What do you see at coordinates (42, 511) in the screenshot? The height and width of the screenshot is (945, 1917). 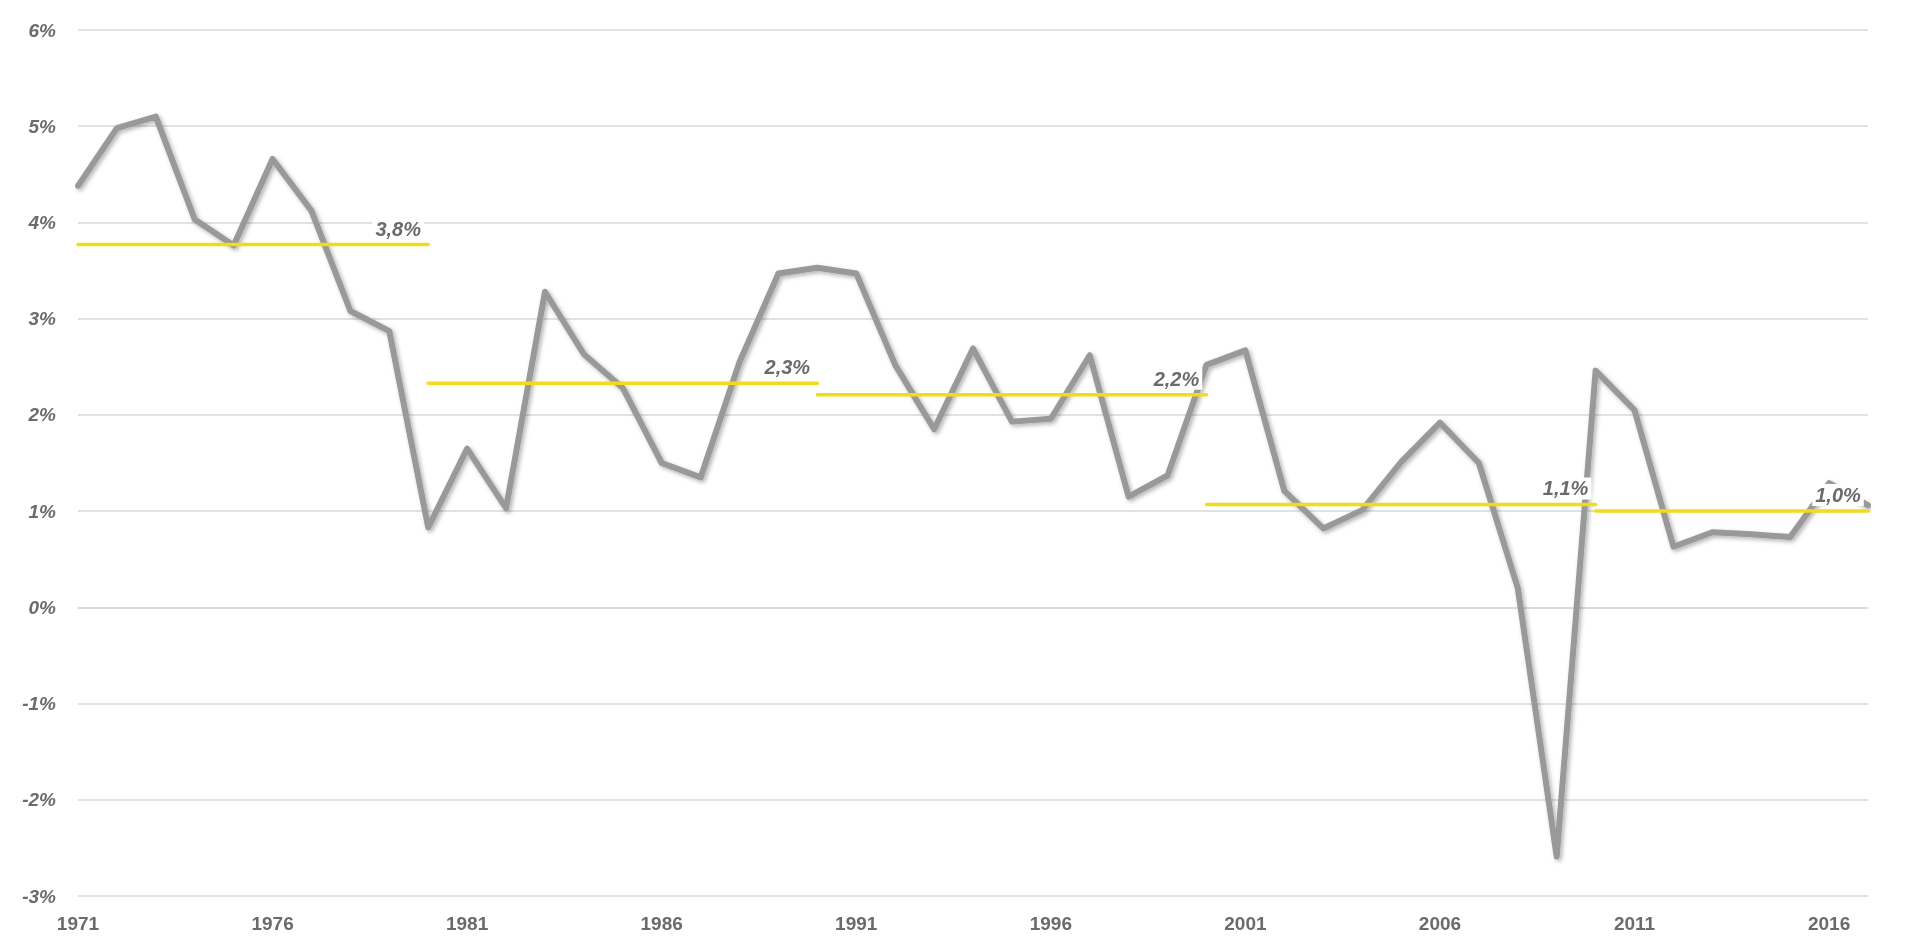 I see `y-tick-label: 1%` at bounding box center [42, 511].